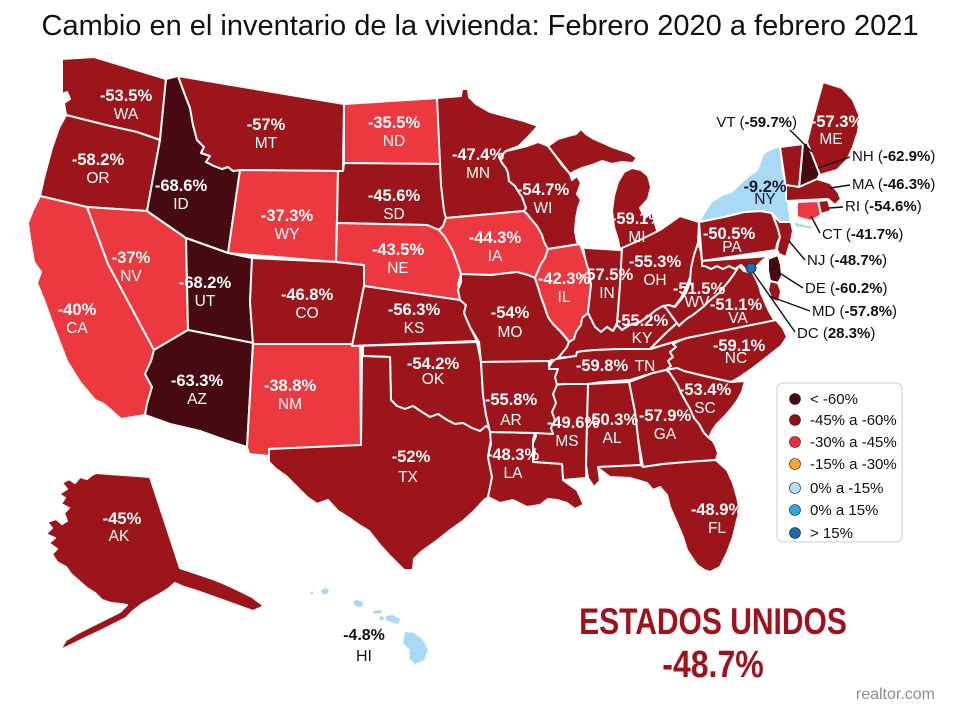  What do you see at coordinates (287, 216) in the screenshot?
I see `svg-text: -37.3%` at bounding box center [287, 216].